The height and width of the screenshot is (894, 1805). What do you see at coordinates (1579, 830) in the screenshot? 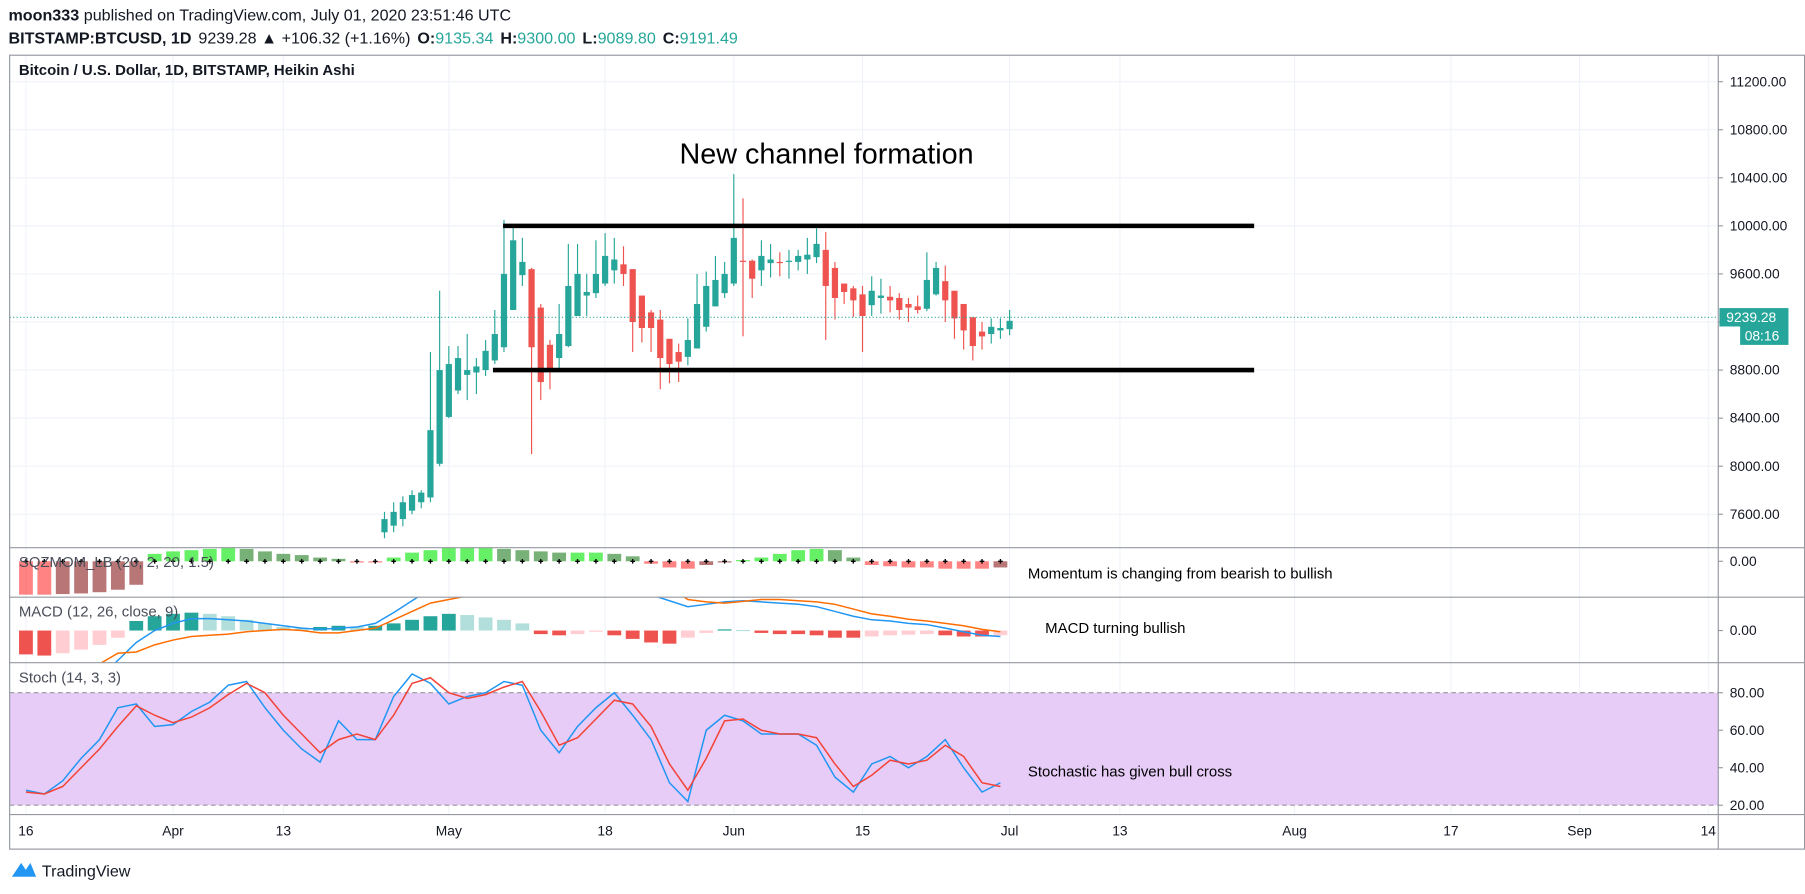
I see `x-tick-label: Sep` at bounding box center [1579, 830].